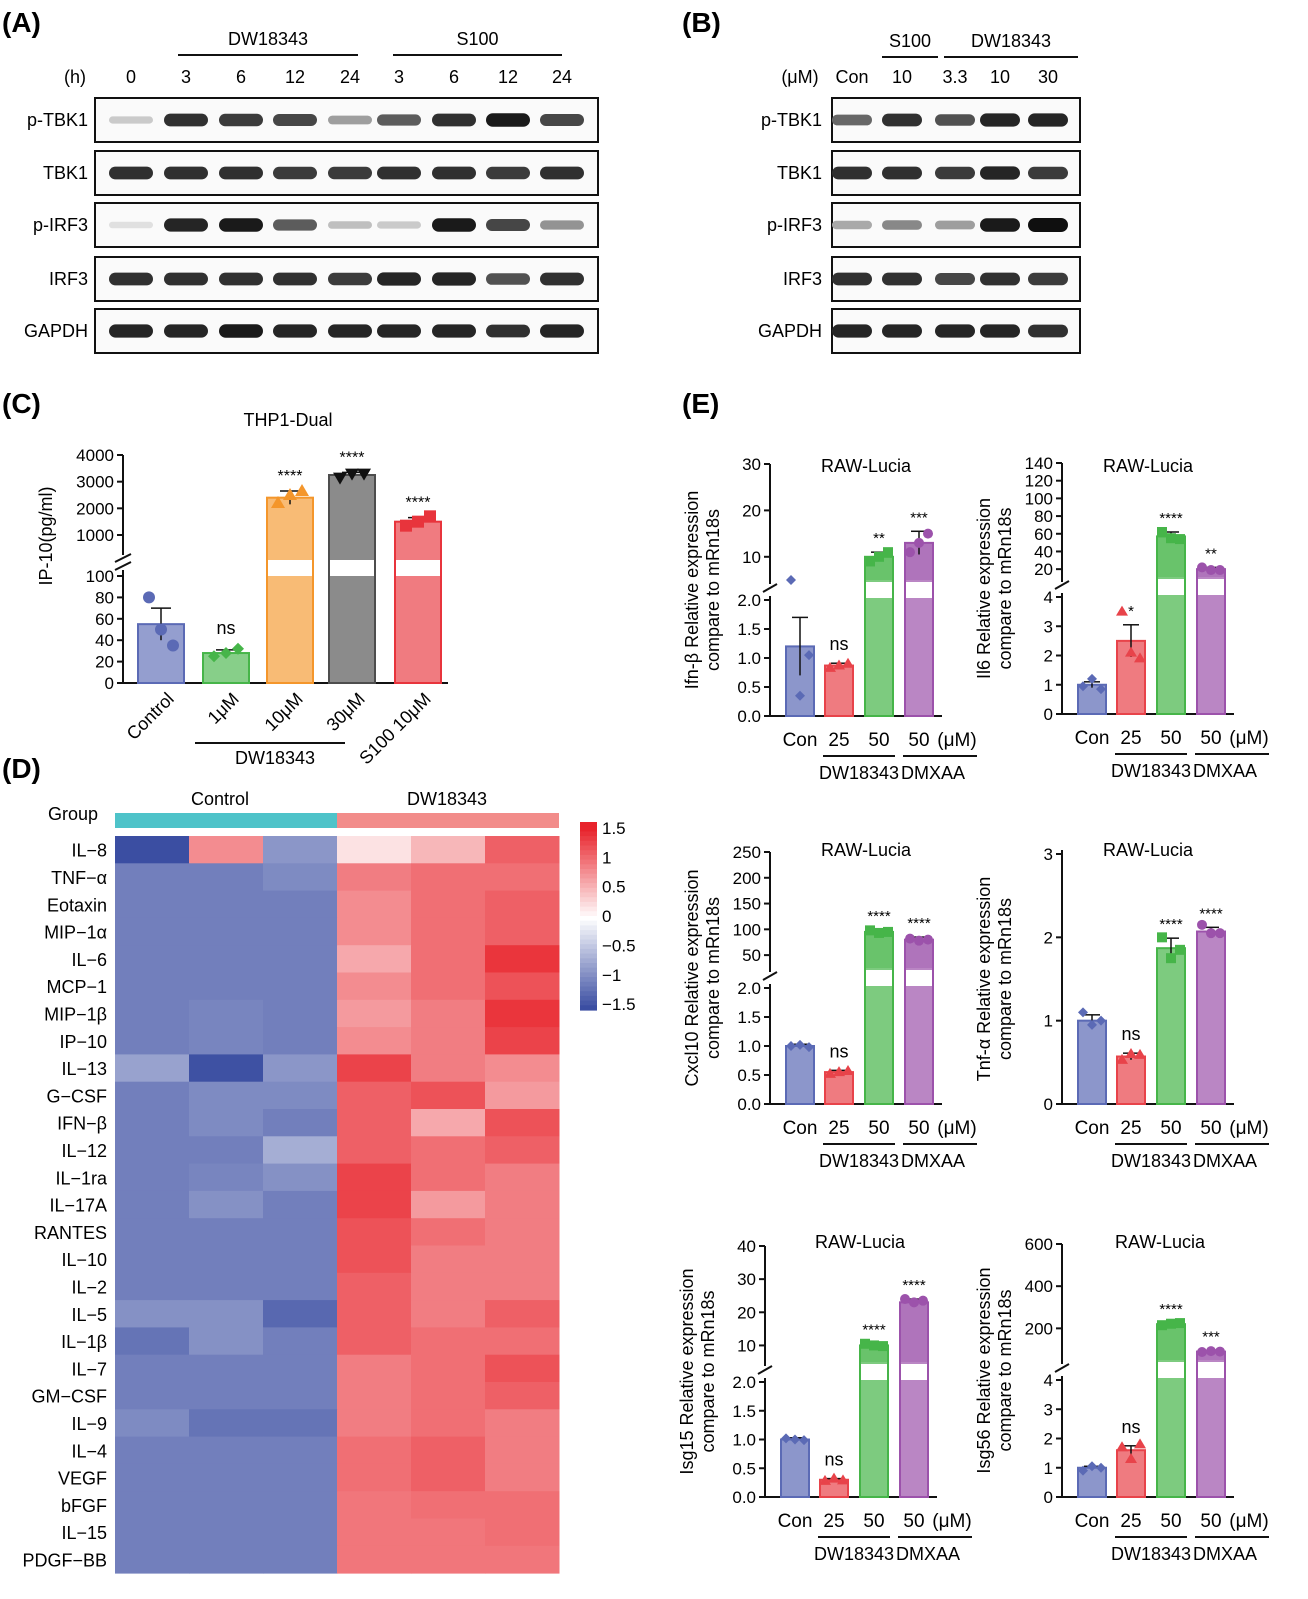  Describe the element at coordinates (795, 1521) in the screenshot. I see `panel-e-x-tick-label: Con` at that location.